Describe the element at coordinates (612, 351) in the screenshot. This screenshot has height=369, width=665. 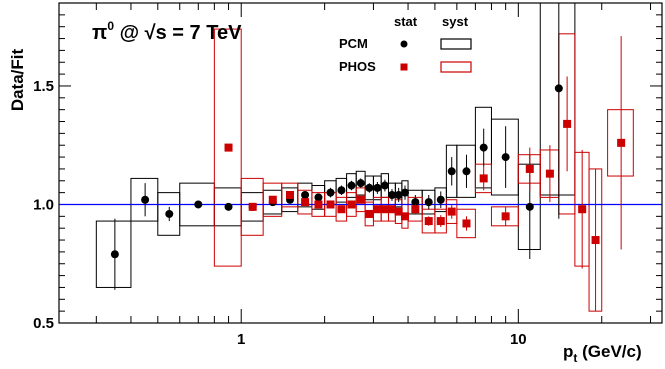
I see `x-axis-title-unit: (GeV/c)` at that location.